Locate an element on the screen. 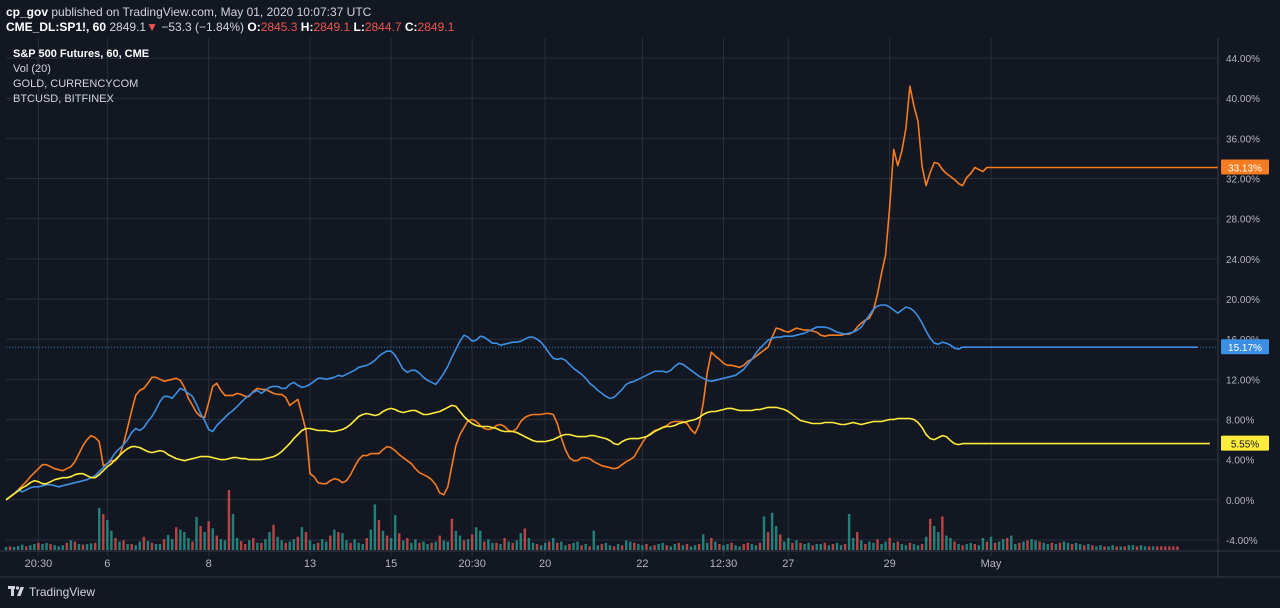 The height and width of the screenshot is (608, 1280). author-name: cp_gov is located at coordinates (27, 12).